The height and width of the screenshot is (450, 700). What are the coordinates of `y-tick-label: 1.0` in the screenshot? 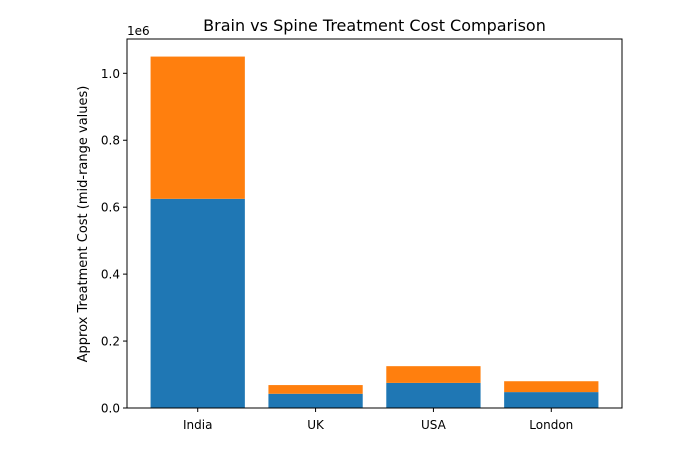 It's located at (110, 74).